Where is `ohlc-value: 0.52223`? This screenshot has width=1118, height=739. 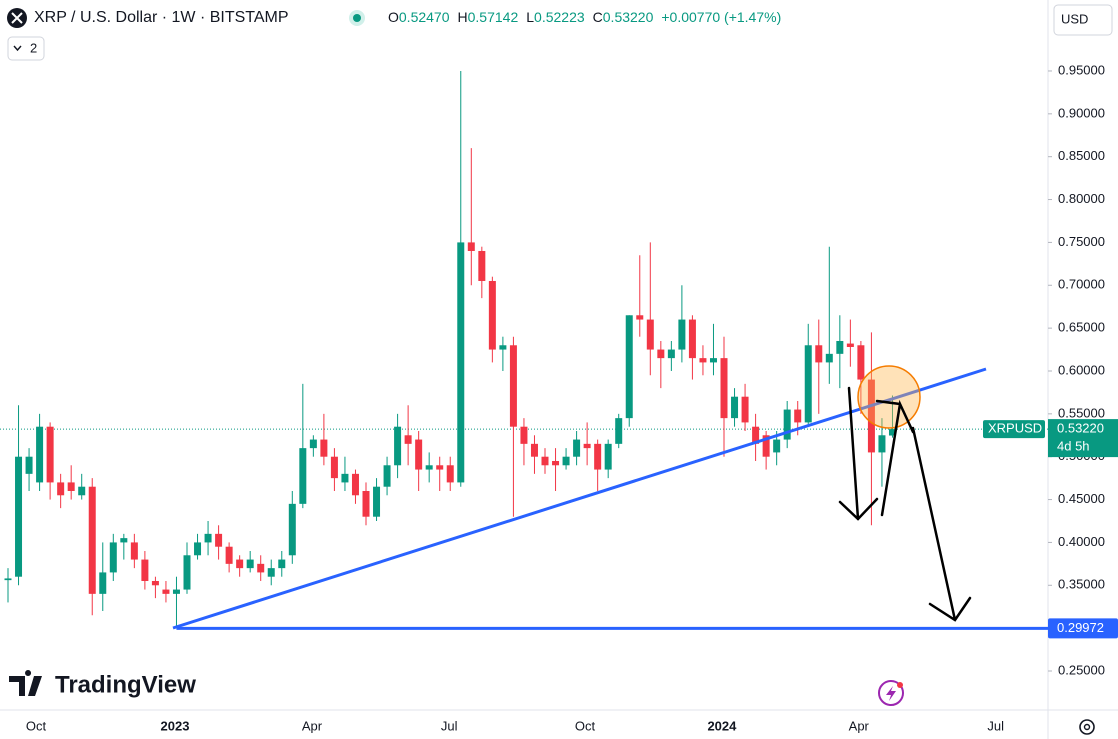 ohlc-value: 0.52223 is located at coordinates (559, 17).